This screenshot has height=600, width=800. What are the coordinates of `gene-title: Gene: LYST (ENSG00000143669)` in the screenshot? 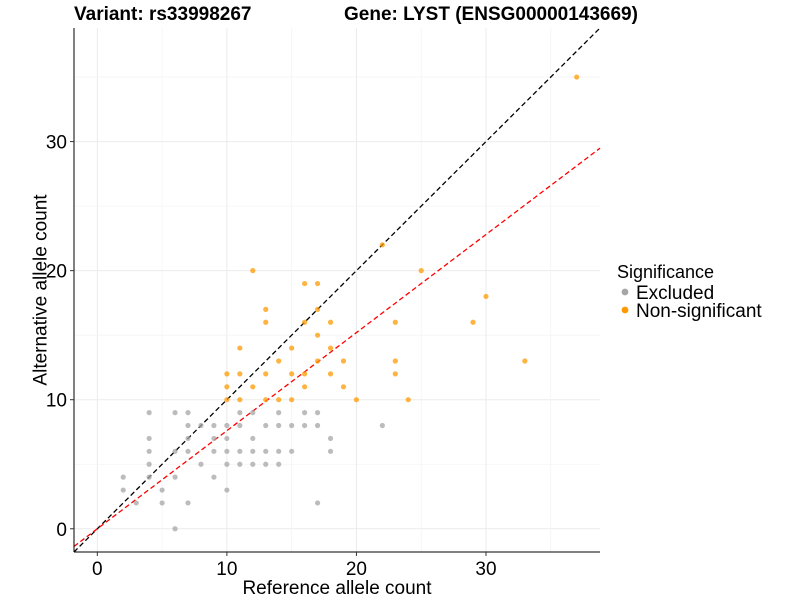 It's located at (491, 14).